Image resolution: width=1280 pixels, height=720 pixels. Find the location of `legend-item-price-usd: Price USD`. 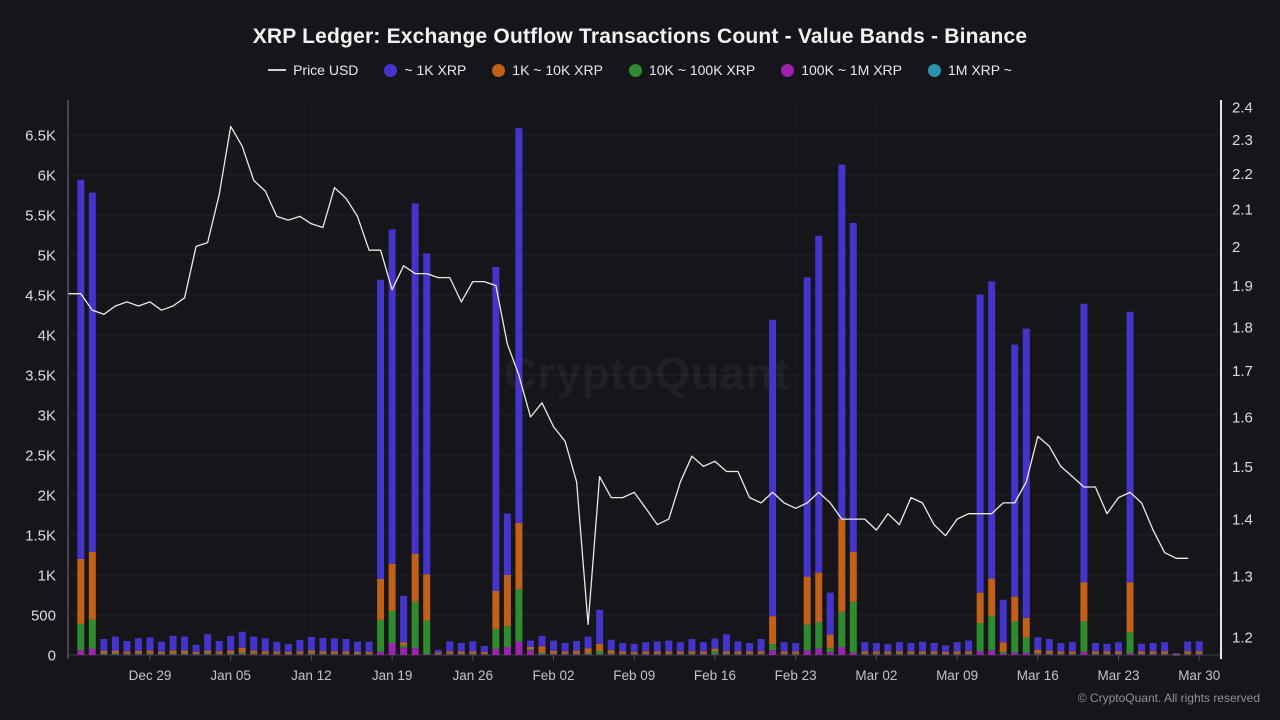

legend-item-price-usd: Price USD is located at coordinates (313, 70).